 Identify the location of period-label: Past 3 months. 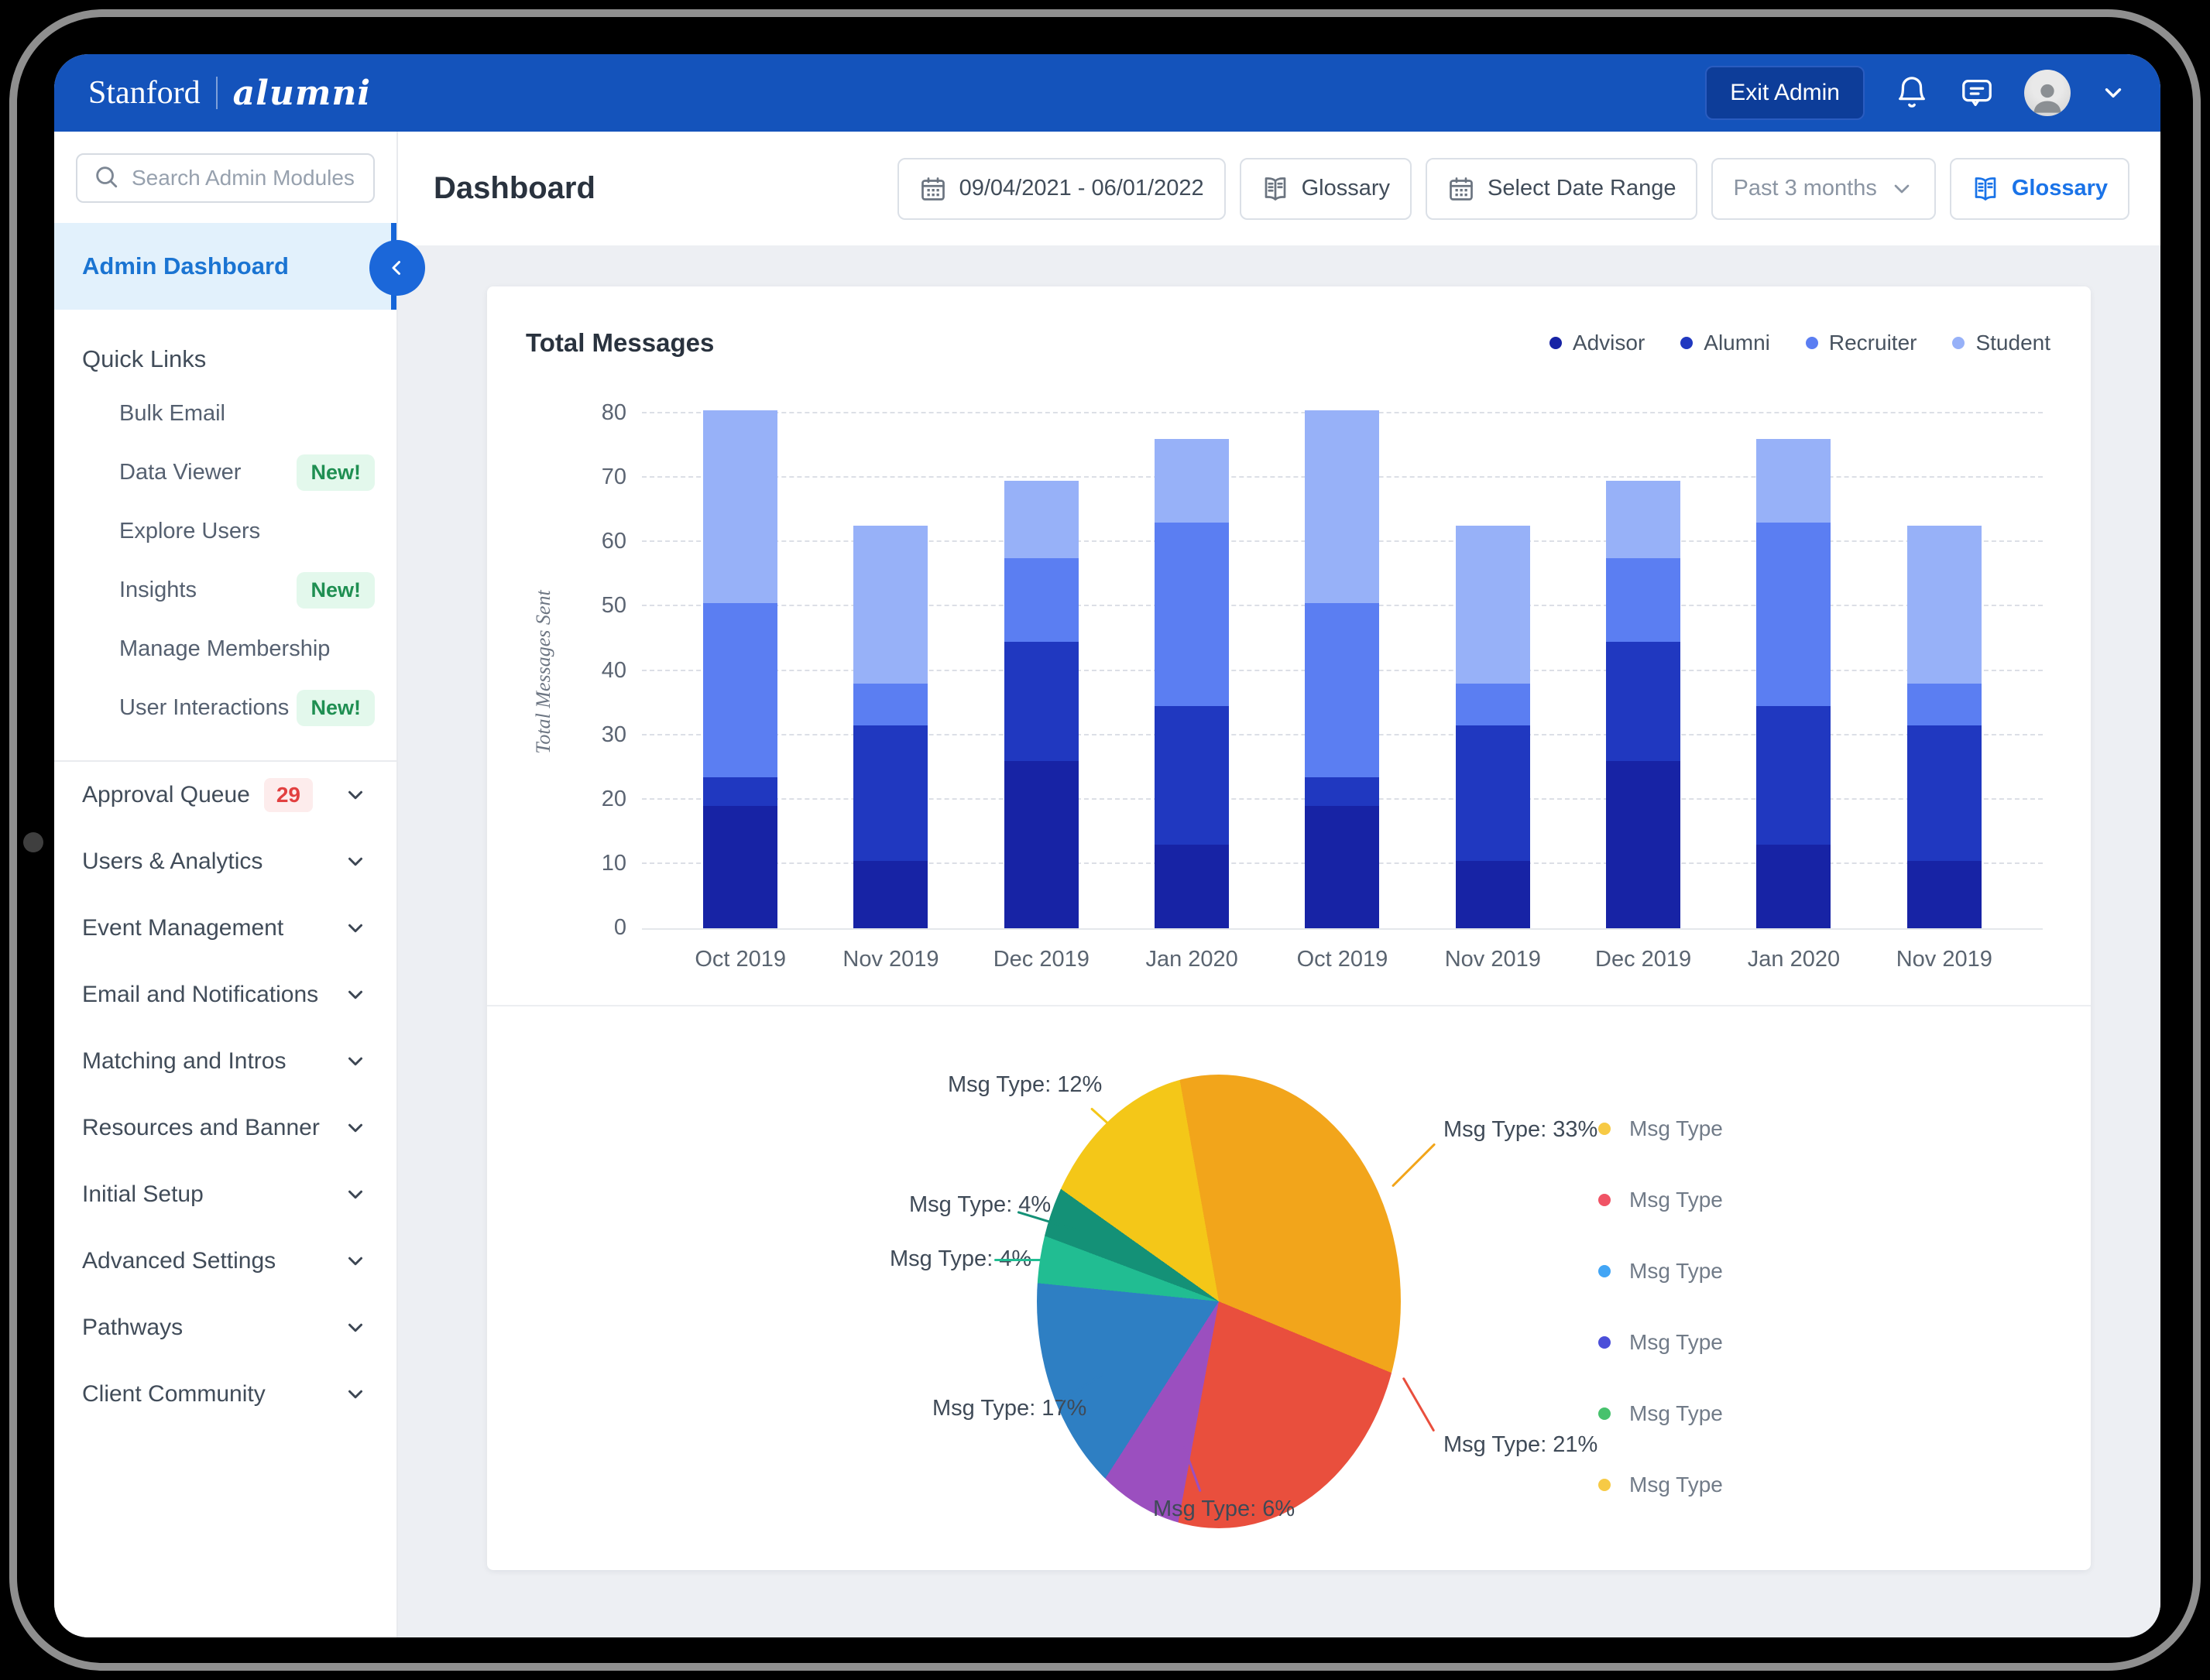
(1805, 188).